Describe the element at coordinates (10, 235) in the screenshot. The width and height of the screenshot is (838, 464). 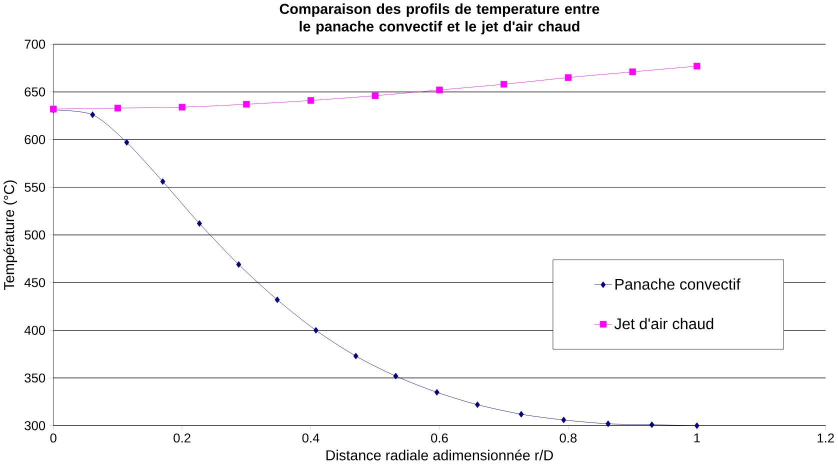
I see `y-axis-title: Température (°C)` at that location.